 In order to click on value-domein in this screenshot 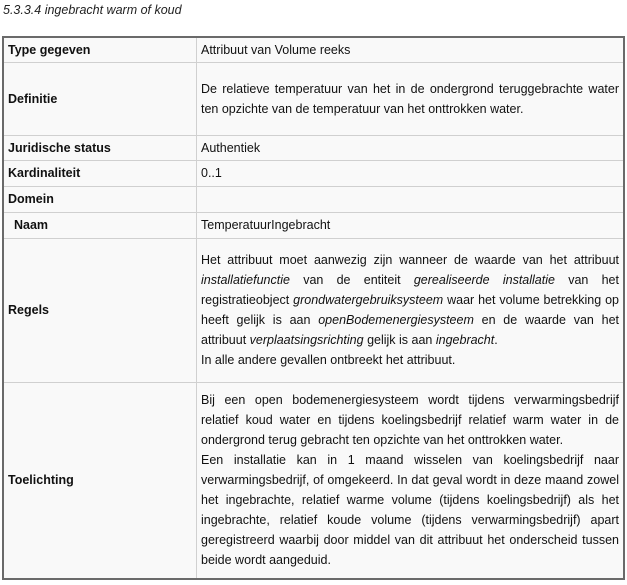, I will do `click(410, 199)`.